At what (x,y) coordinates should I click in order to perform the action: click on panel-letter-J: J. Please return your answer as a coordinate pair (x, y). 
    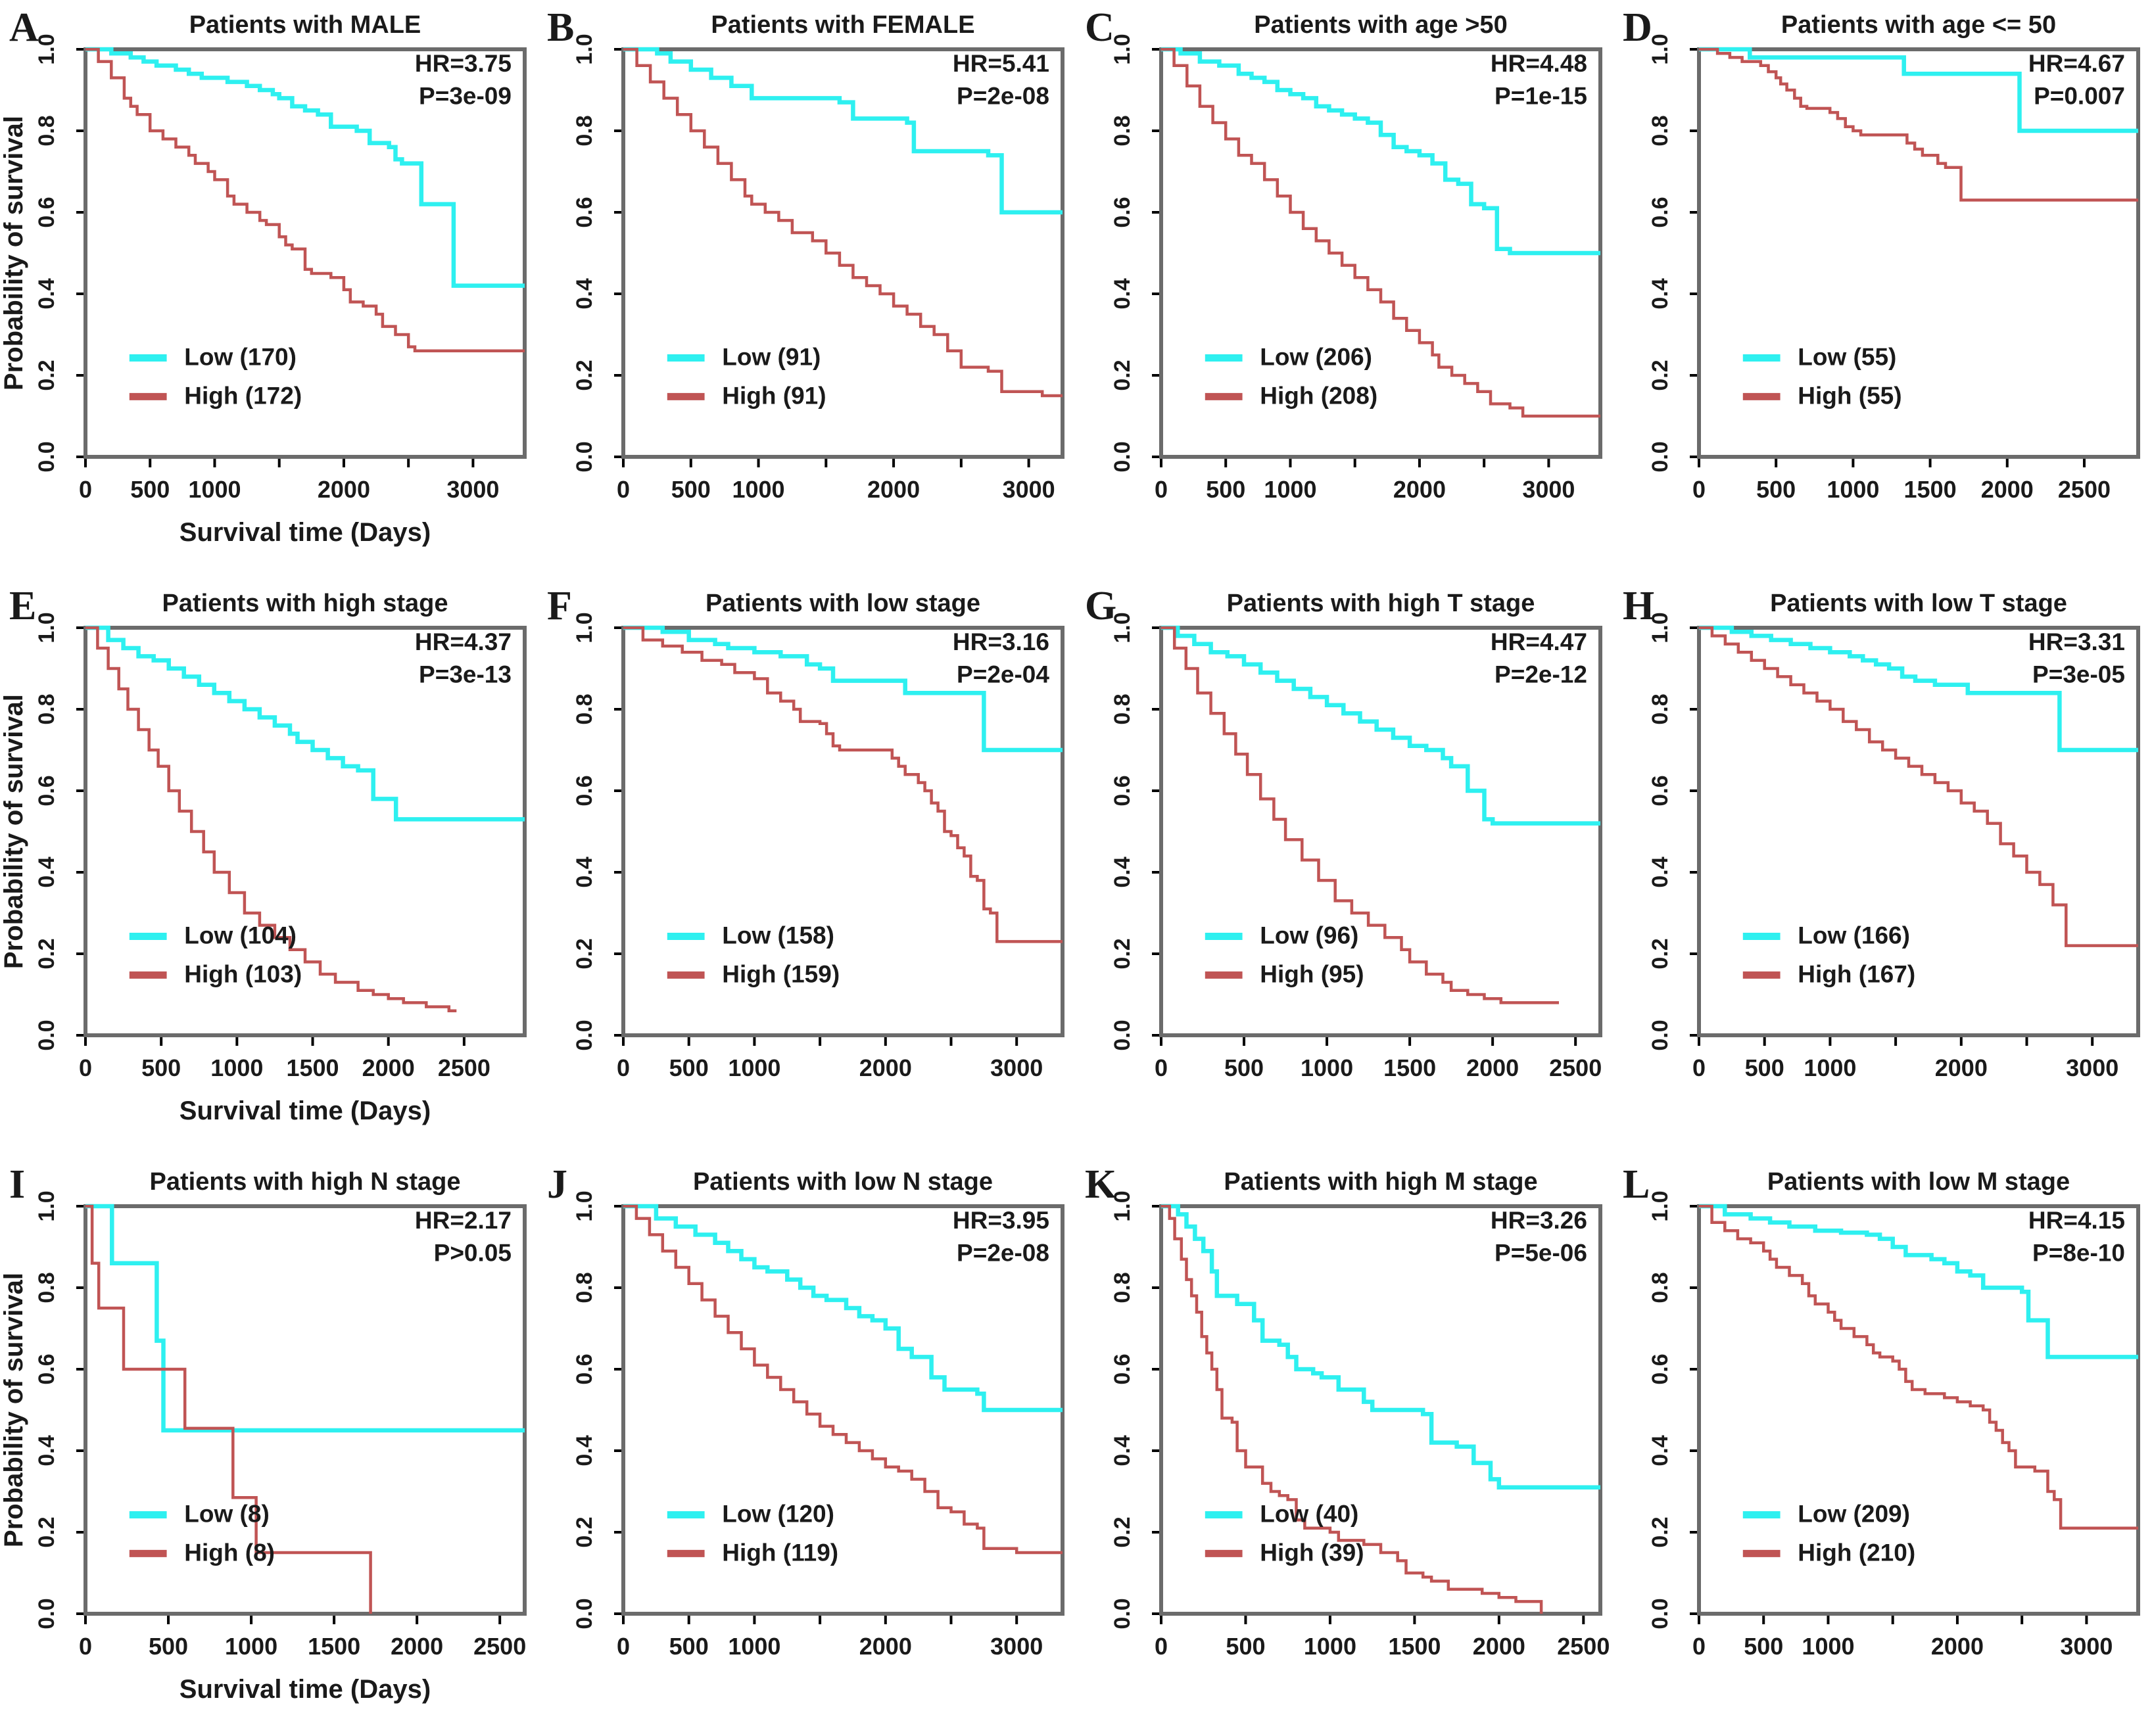
    Looking at the image, I should click on (557, 1185).